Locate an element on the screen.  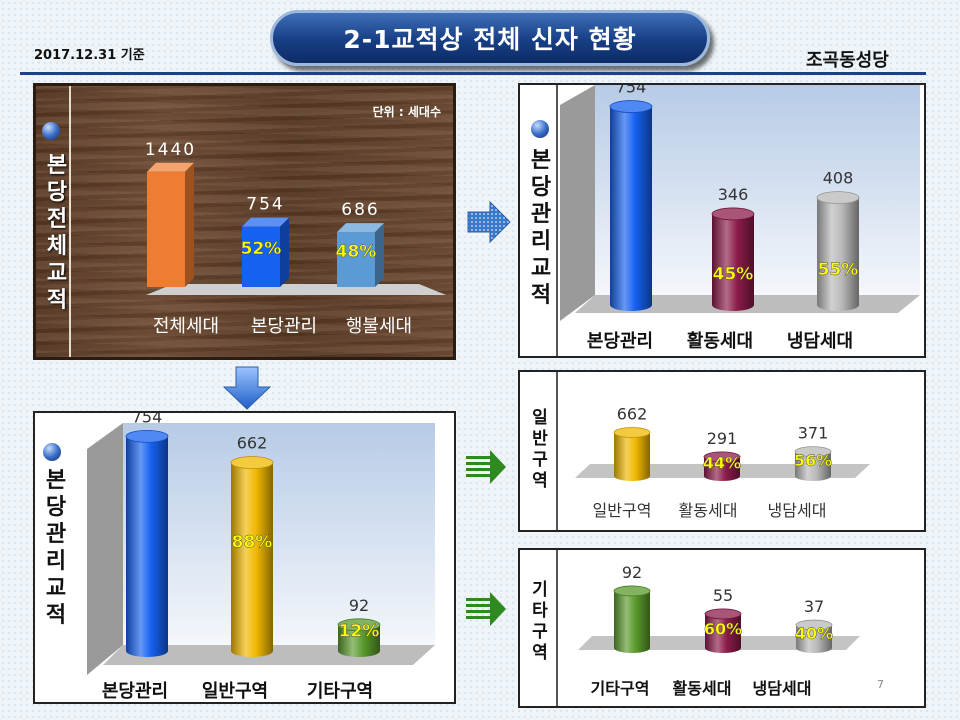
value-label: 346 is located at coordinates (733, 194).